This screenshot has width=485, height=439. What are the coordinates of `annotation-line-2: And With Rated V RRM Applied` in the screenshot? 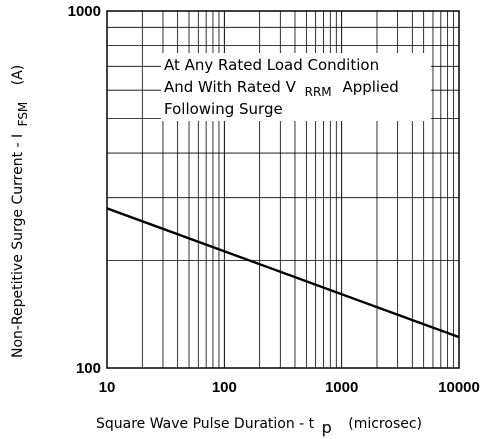 It's located at (281, 89).